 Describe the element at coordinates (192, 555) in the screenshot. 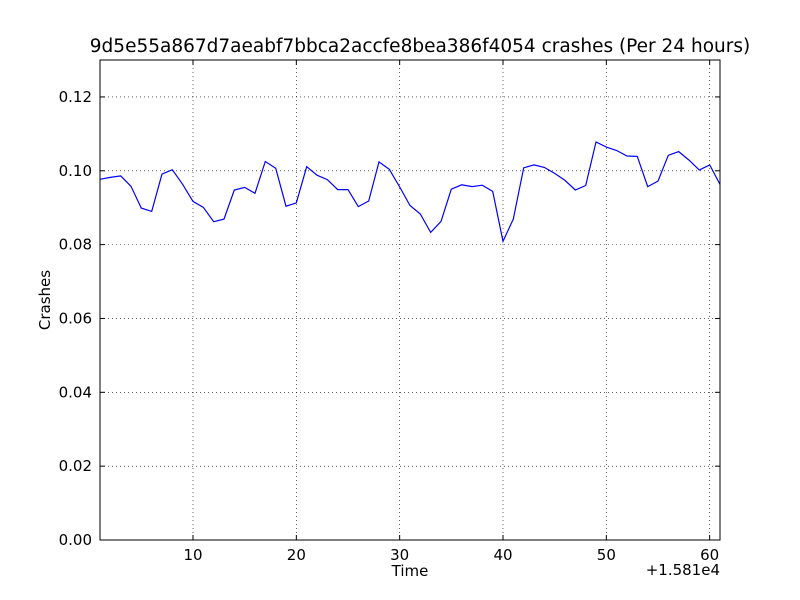

I see `x-tick-label: 10` at that location.